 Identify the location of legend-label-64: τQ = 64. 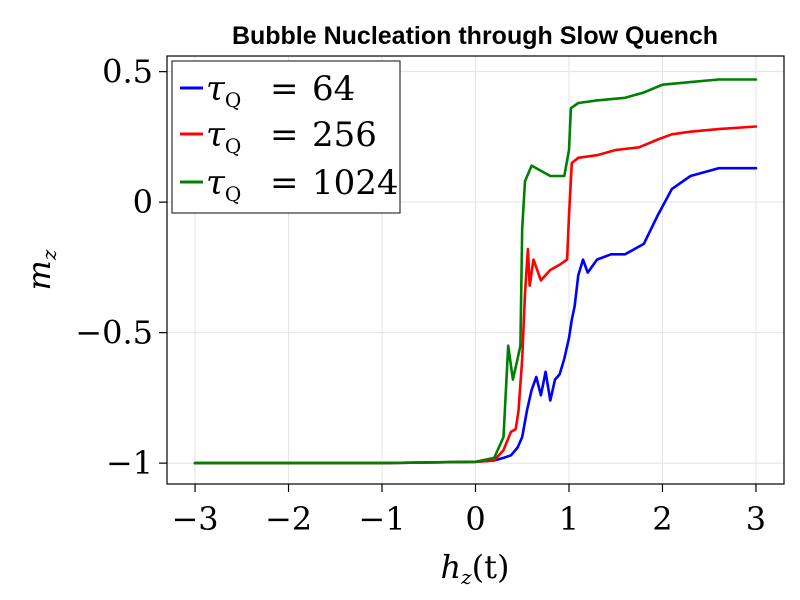
(280, 90).